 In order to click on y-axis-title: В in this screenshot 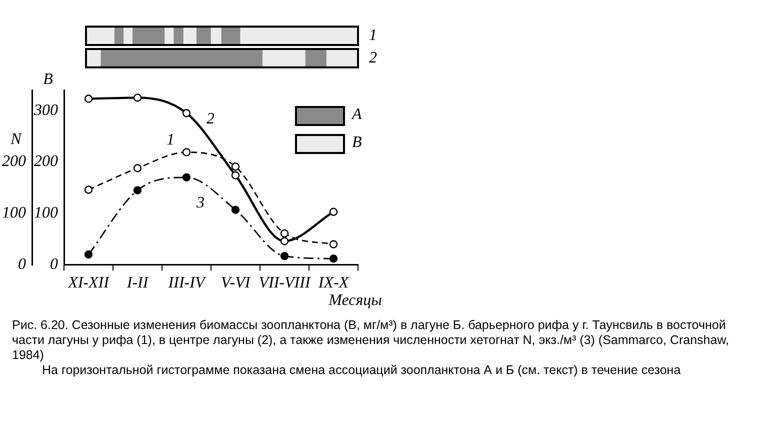, I will do `click(48, 79)`.